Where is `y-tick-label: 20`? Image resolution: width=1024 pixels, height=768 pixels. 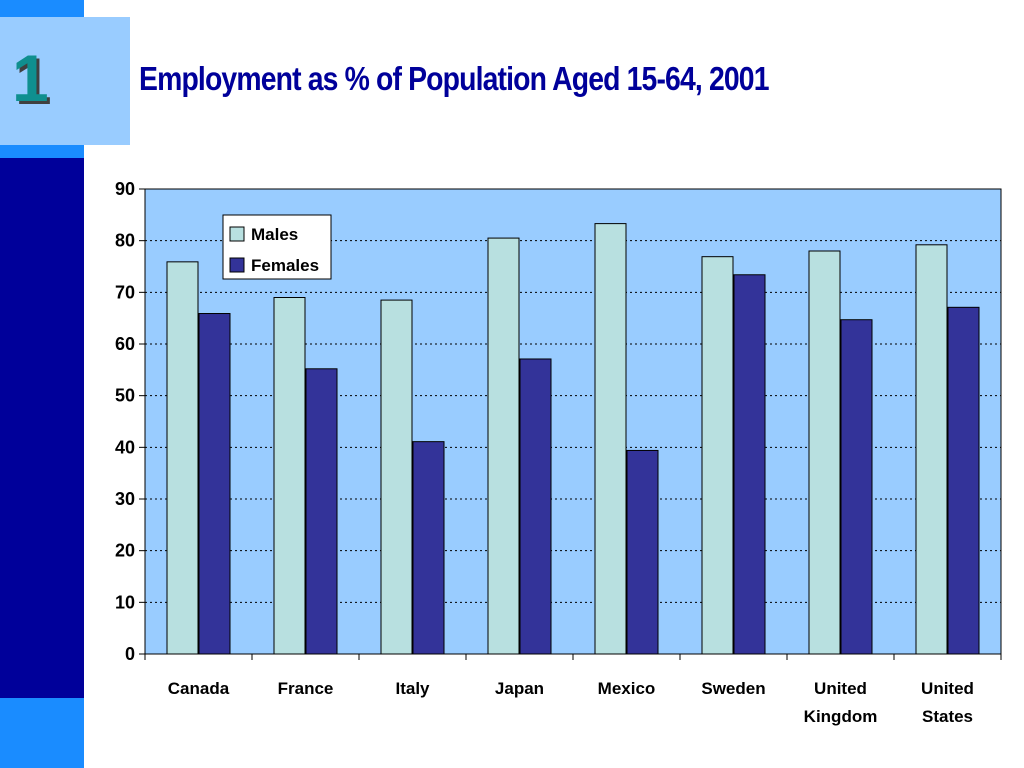
y-tick-label: 20 is located at coordinates (125, 551).